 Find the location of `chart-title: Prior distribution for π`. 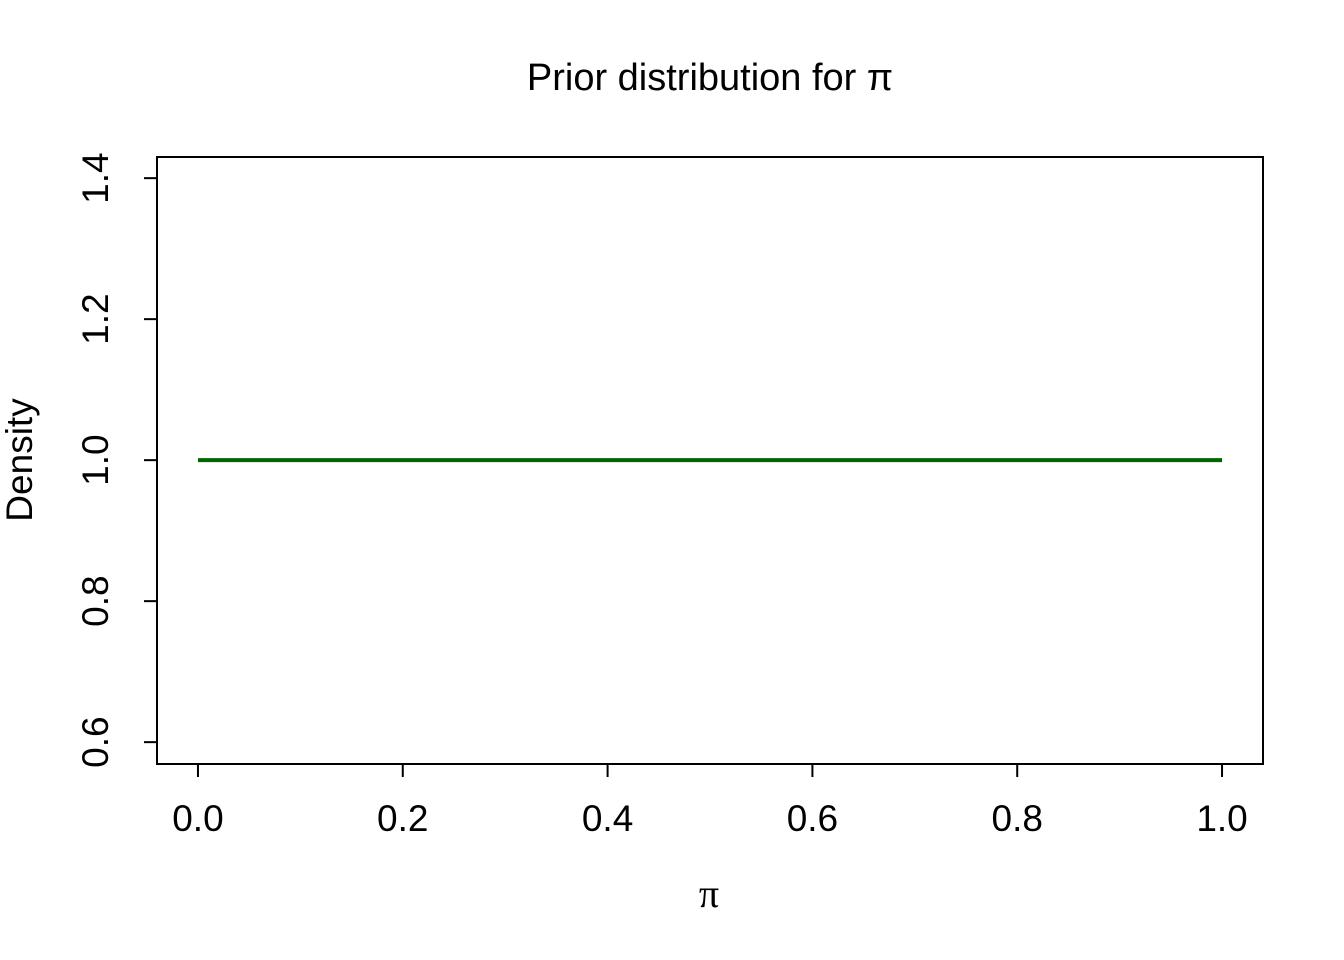

chart-title: Prior distribution for π is located at coordinates (710, 78).